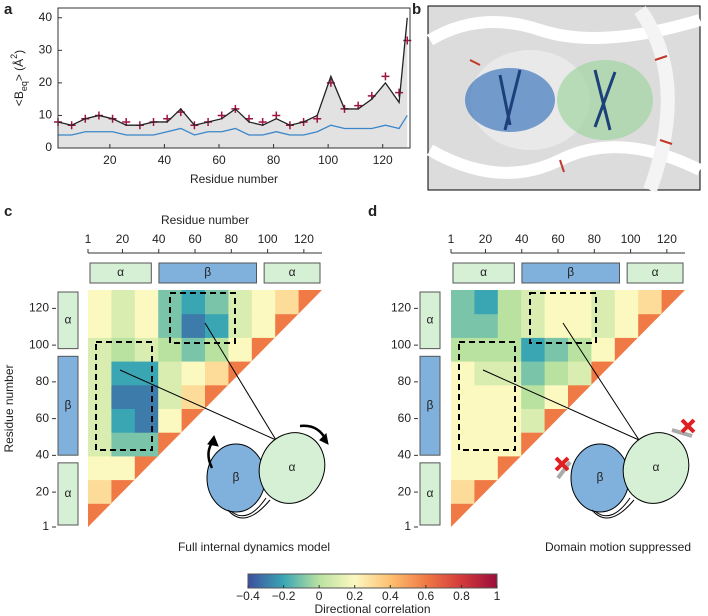  I want to click on colorbar-tick-label: 0.2, so click(354, 596).